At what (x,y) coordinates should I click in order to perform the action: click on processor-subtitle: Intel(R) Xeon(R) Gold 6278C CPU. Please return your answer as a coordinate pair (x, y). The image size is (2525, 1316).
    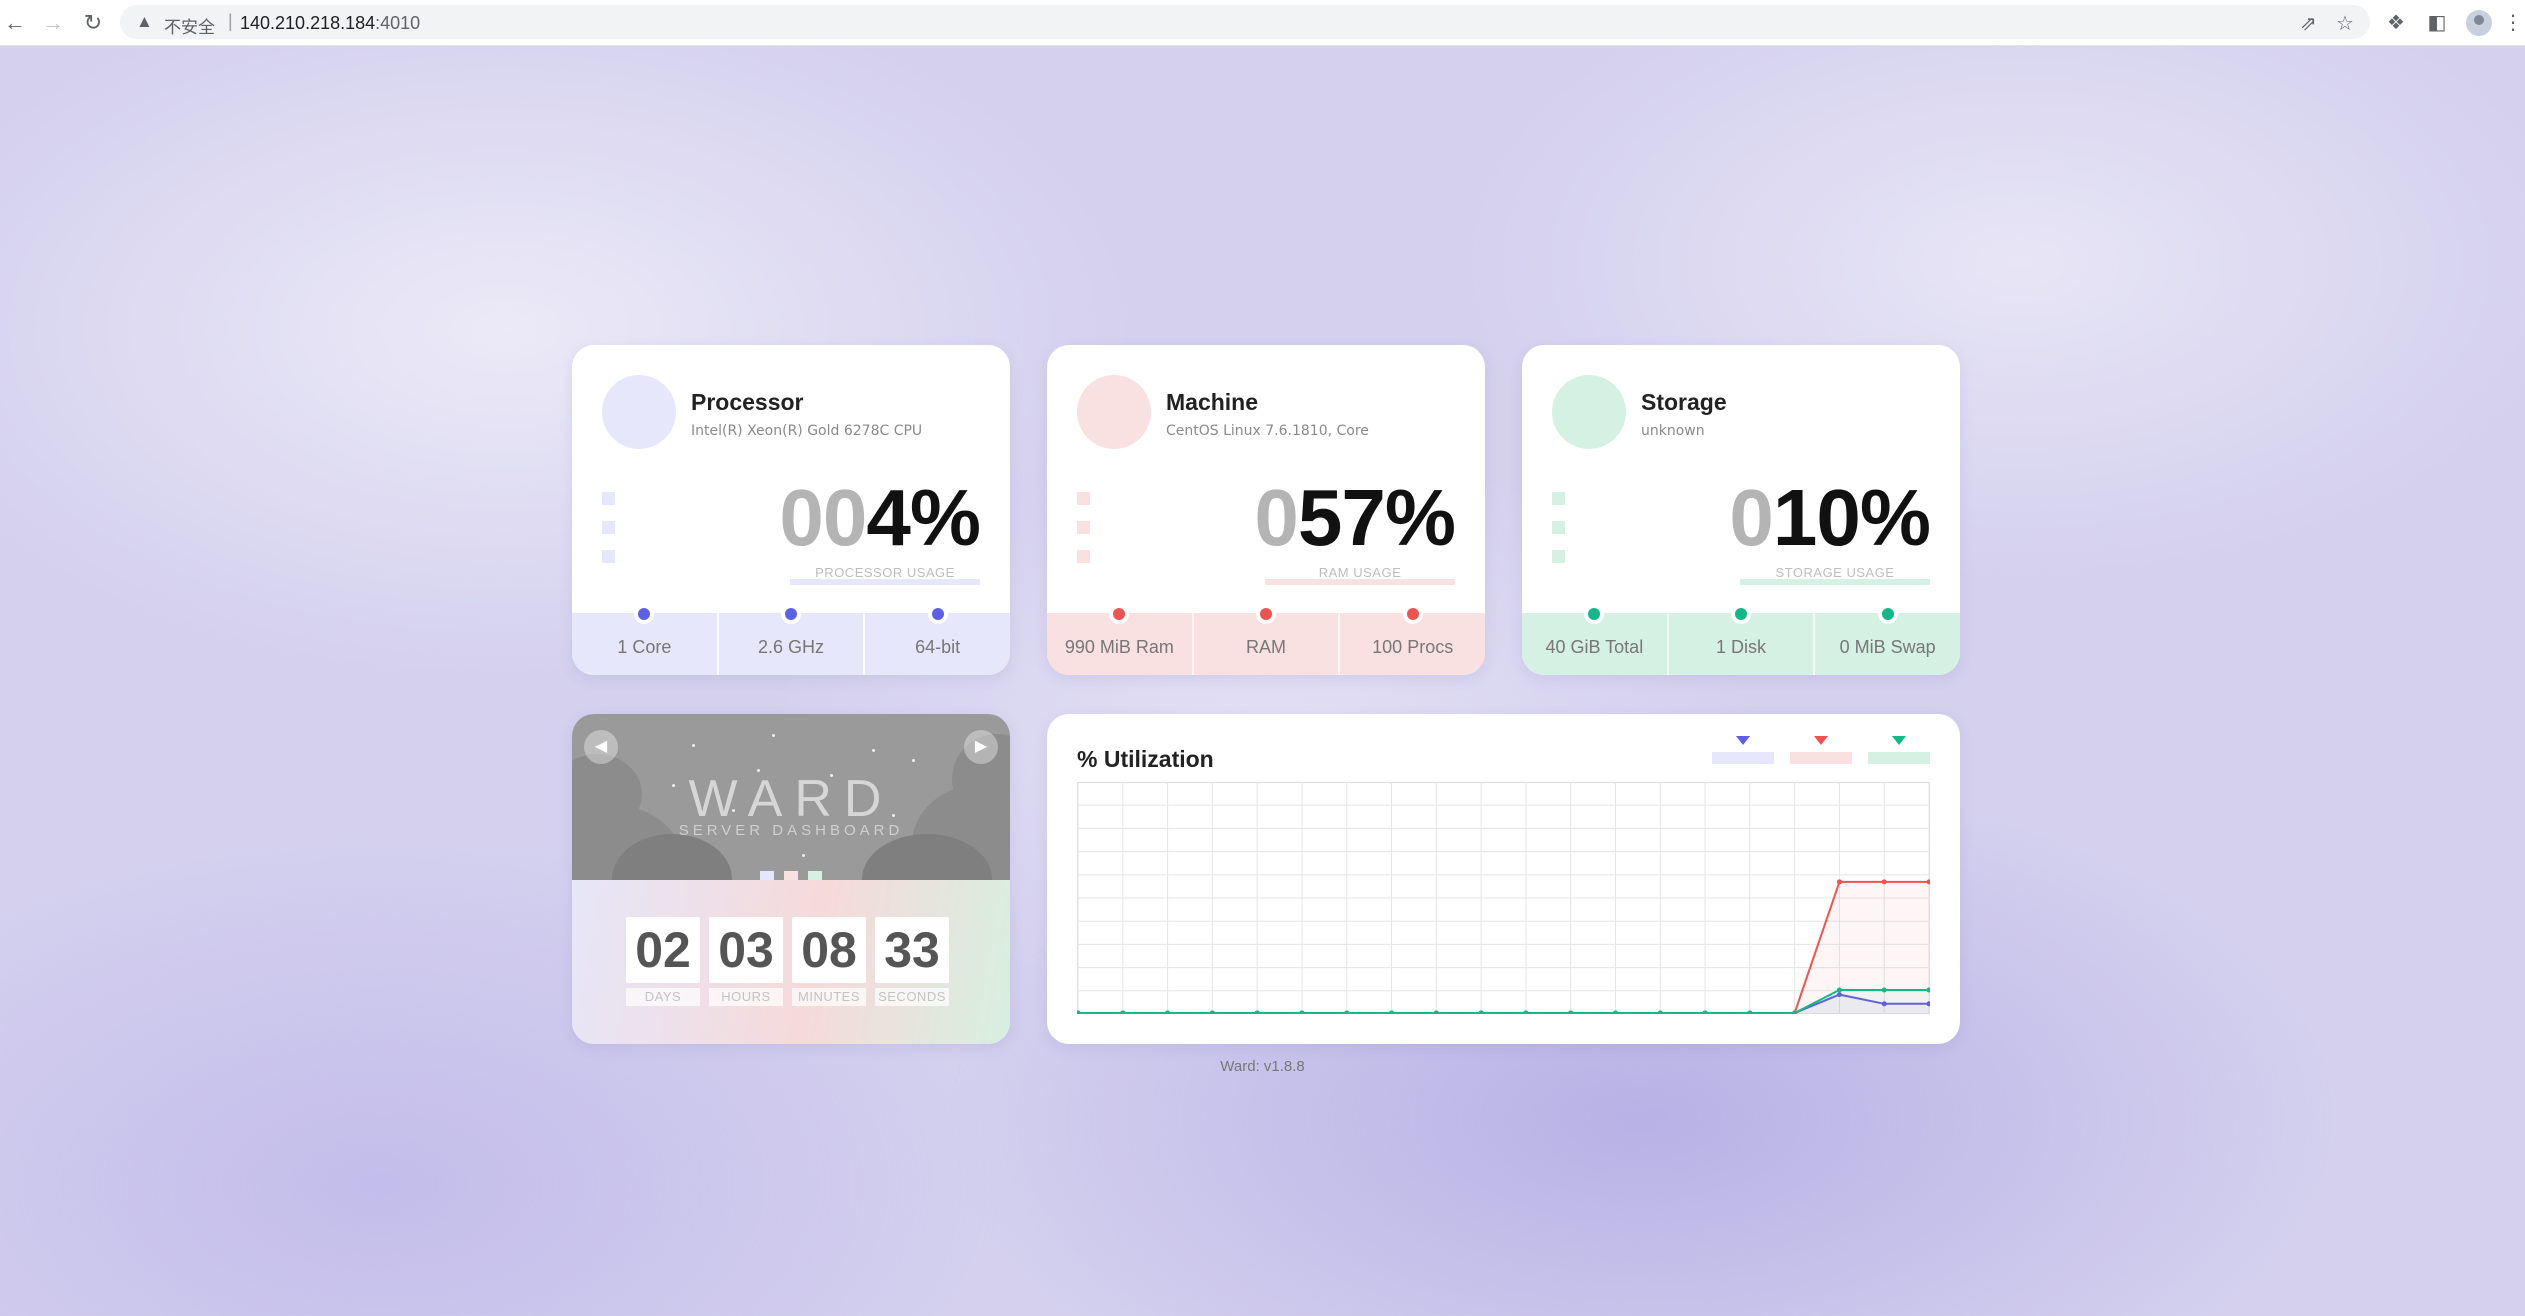
    Looking at the image, I should click on (807, 431).